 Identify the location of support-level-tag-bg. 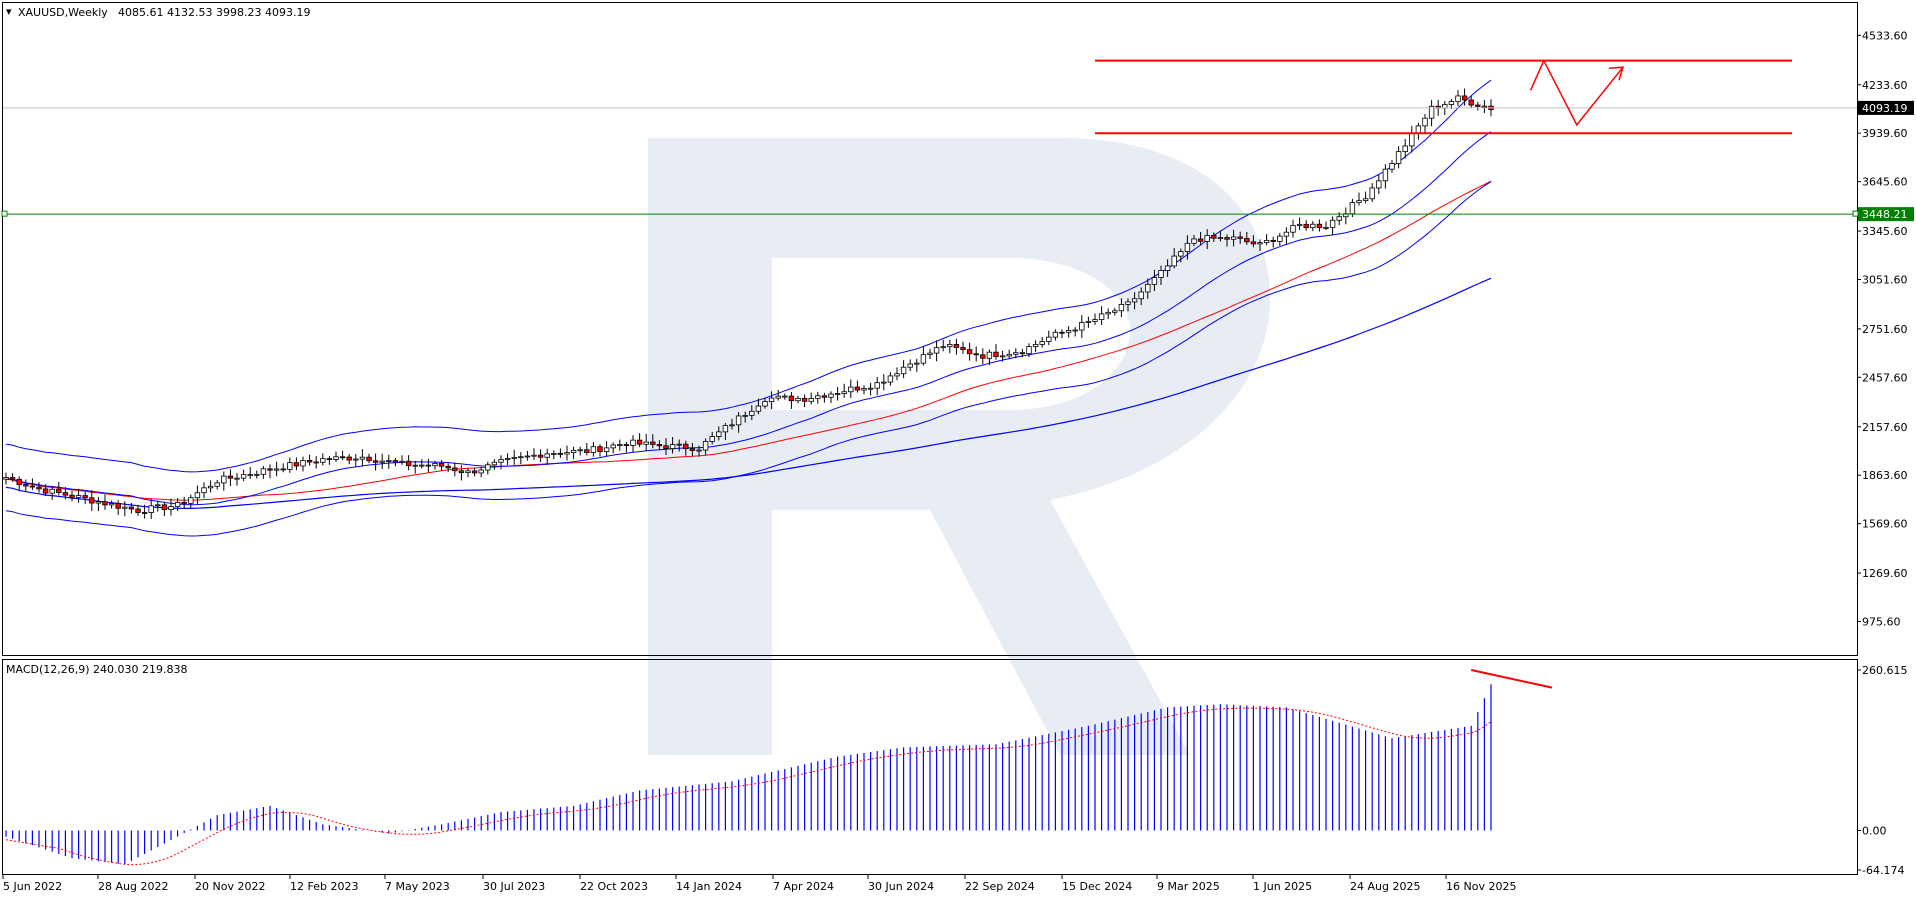
(1886, 214).